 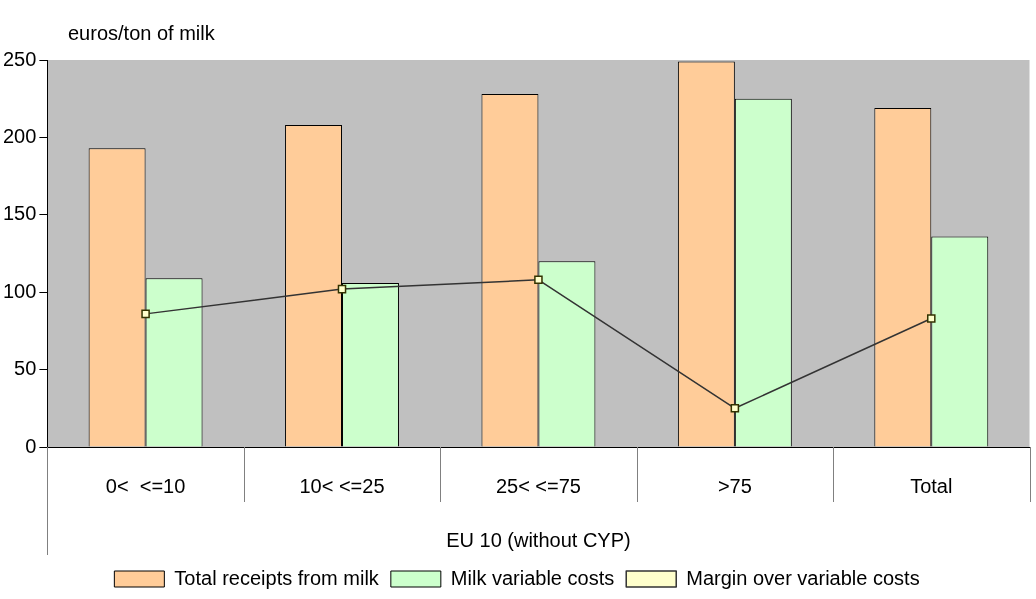 What do you see at coordinates (142, 33) in the screenshot?
I see `y-axis-title: euros/ton of milk` at bounding box center [142, 33].